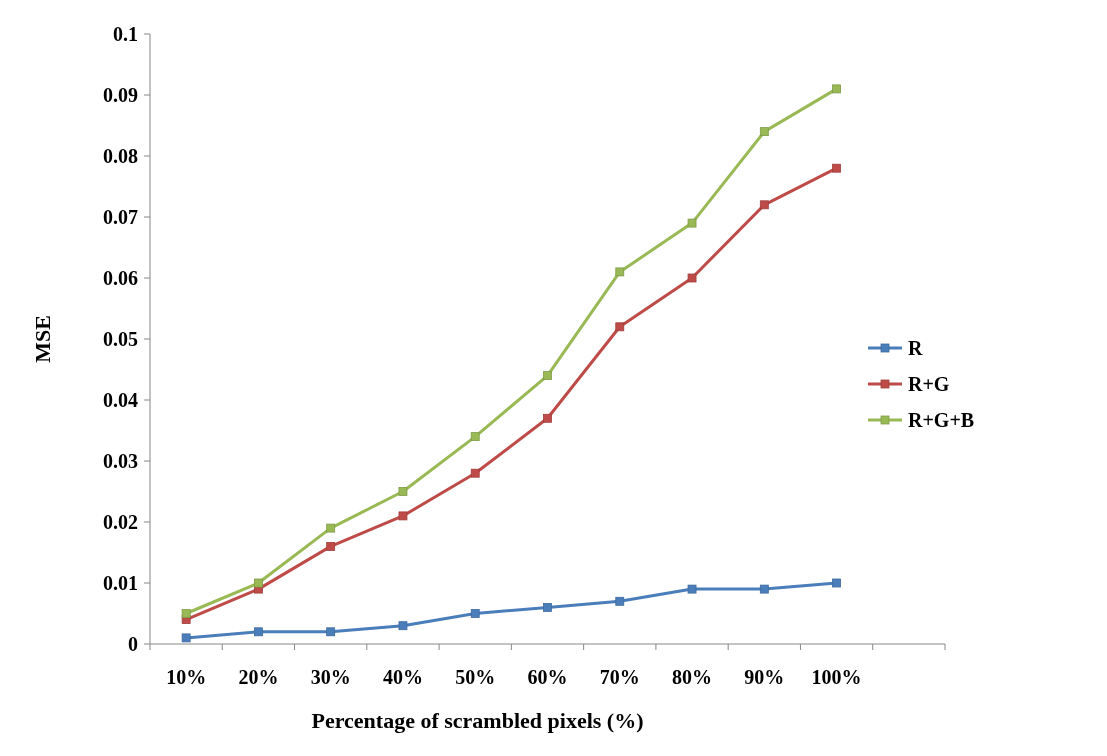  What do you see at coordinates (402, 677) in the screenshot?
I see `x-tick-label: 40%` at bounding box center [402, 677].